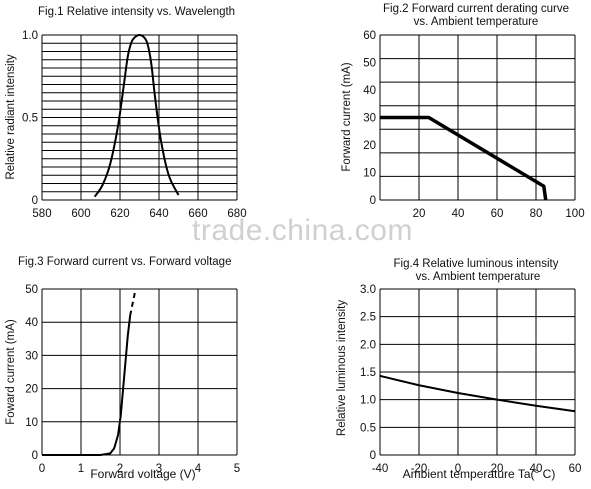 The image size is (591, 489). What do you see at coordinates (136, 12) in the screenshot?
I see `chart-title: Fig.1 Relative intensity vs. Wavelength` at bounding box center [136, 12].